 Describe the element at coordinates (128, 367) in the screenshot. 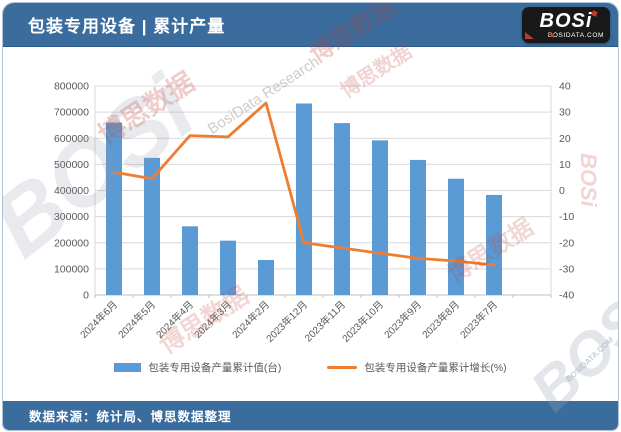

I see `legend-bar-swatch-icon` at that location.